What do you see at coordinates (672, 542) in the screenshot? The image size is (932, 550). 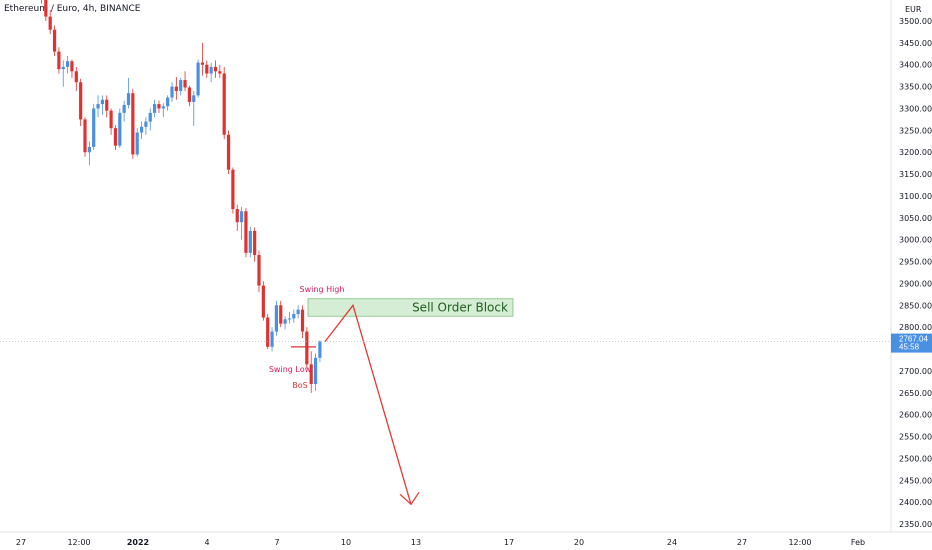 I see `x-tick-label: 24` at bounding box center [672, 542].